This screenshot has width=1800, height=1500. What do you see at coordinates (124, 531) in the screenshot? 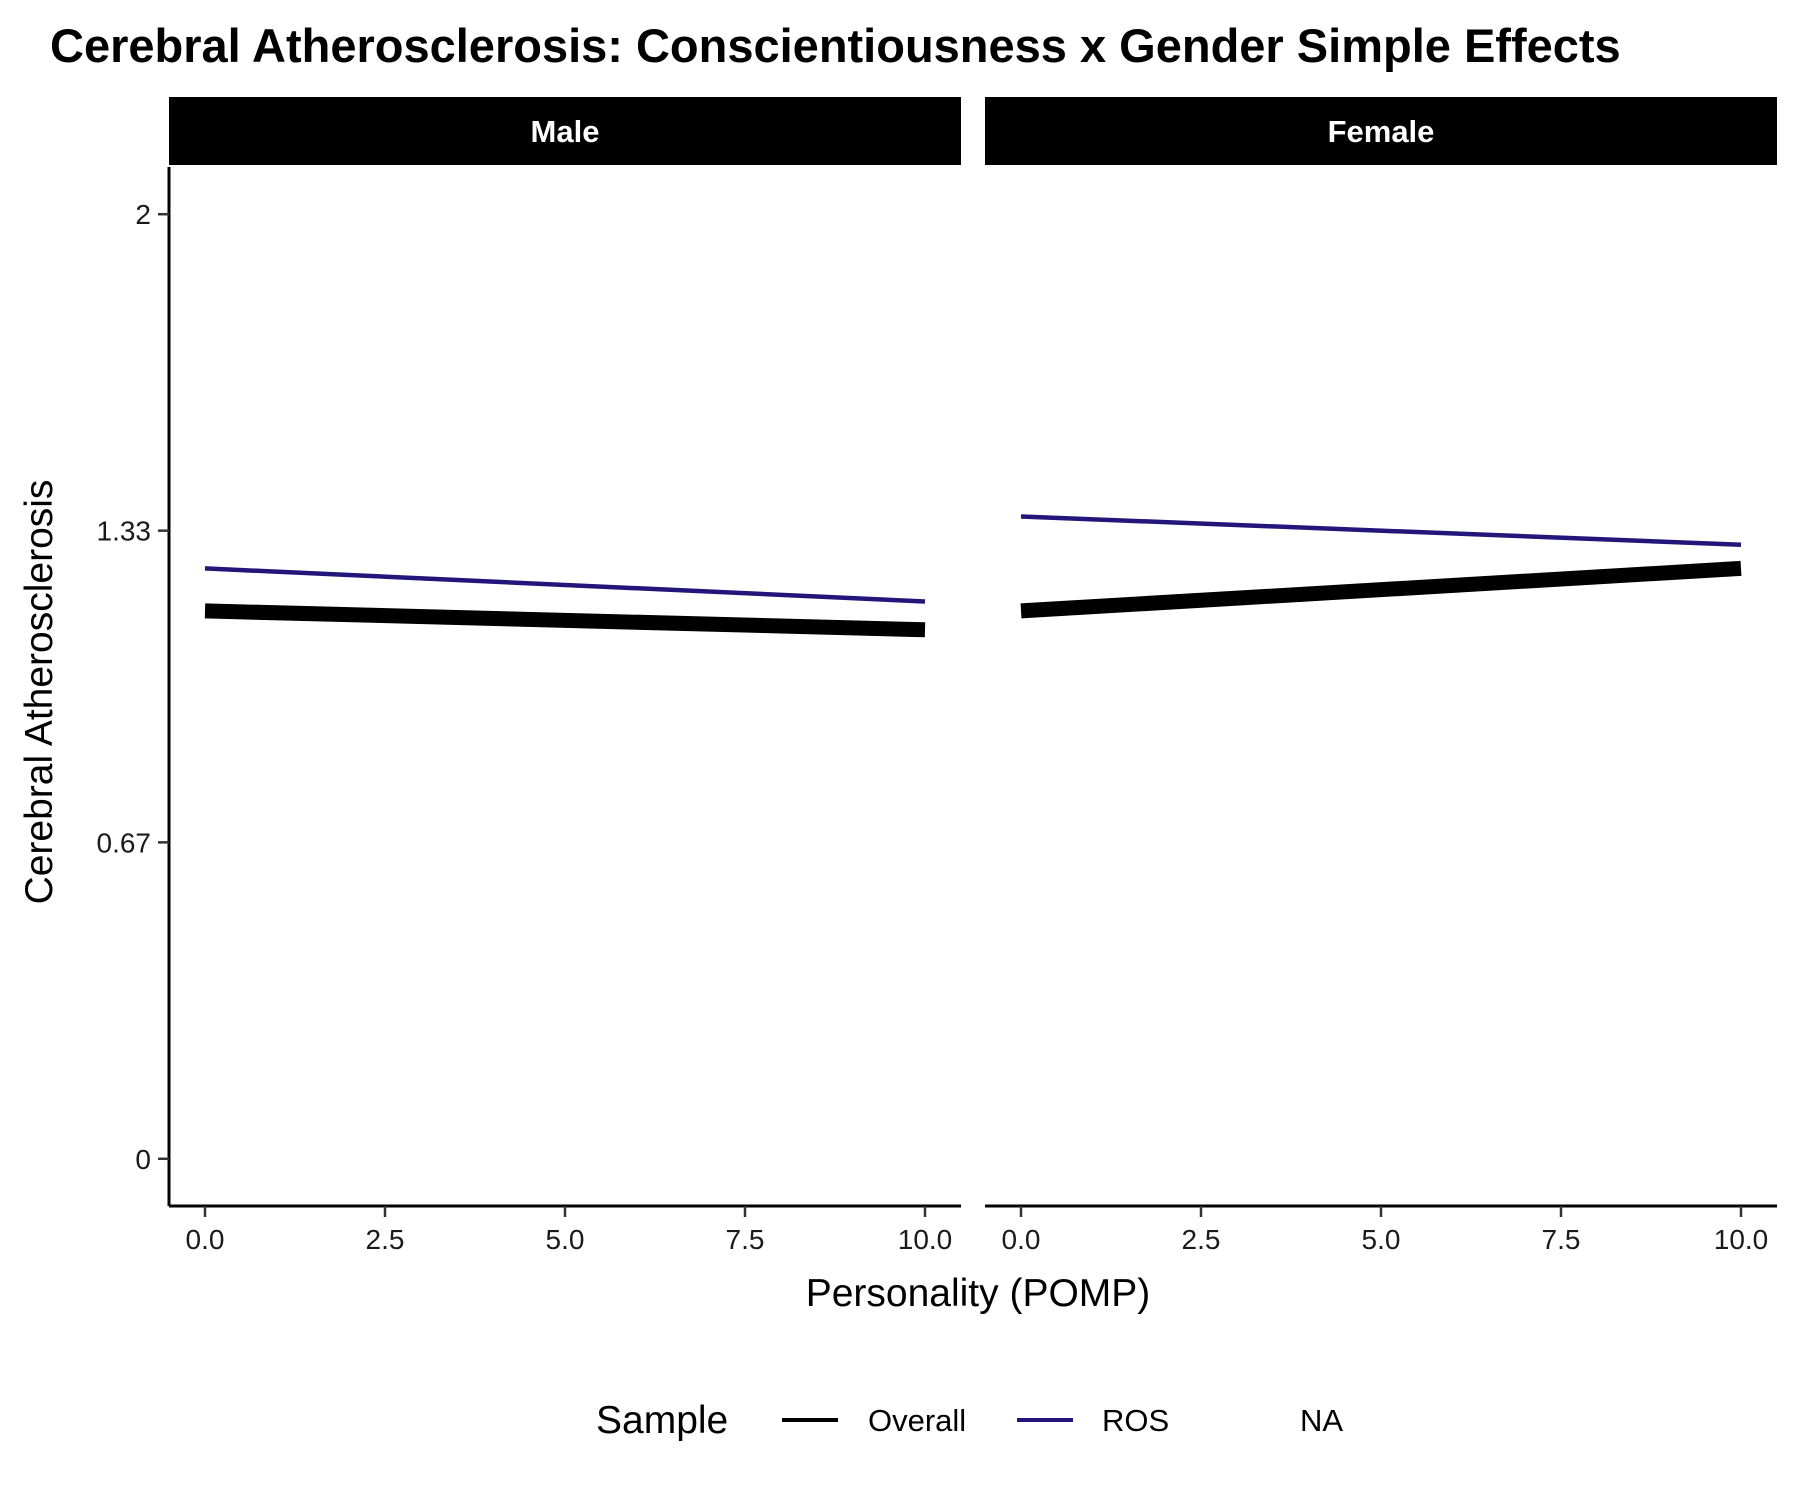
I see `y-tick-label: 1.33` at bounding box center [124, 531].